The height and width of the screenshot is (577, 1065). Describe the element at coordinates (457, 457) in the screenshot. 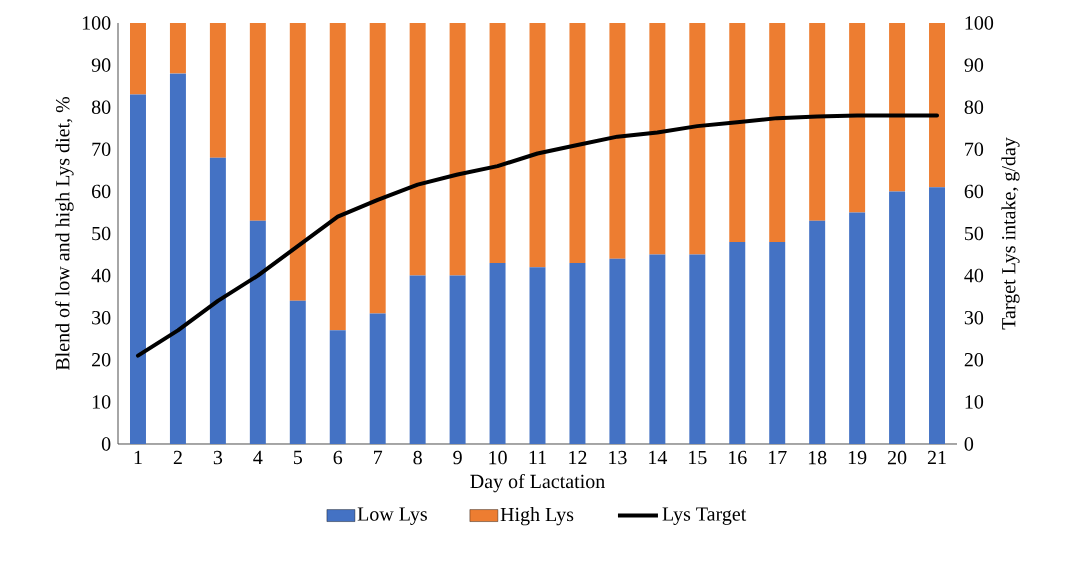

I see `x-tick-label: 9` at that location.